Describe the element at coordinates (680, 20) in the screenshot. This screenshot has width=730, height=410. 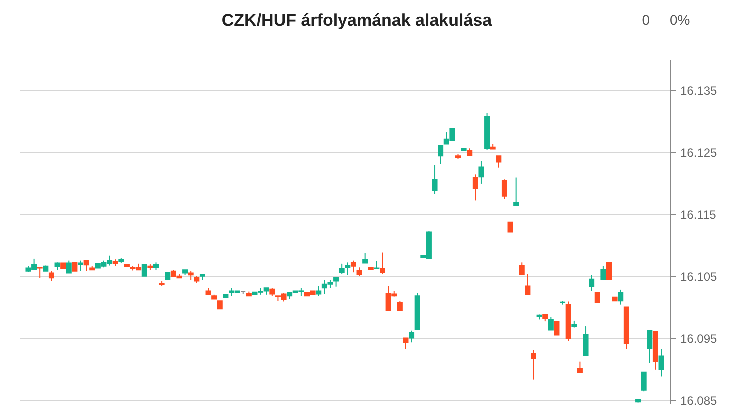
I see `text: 0%` at that location.